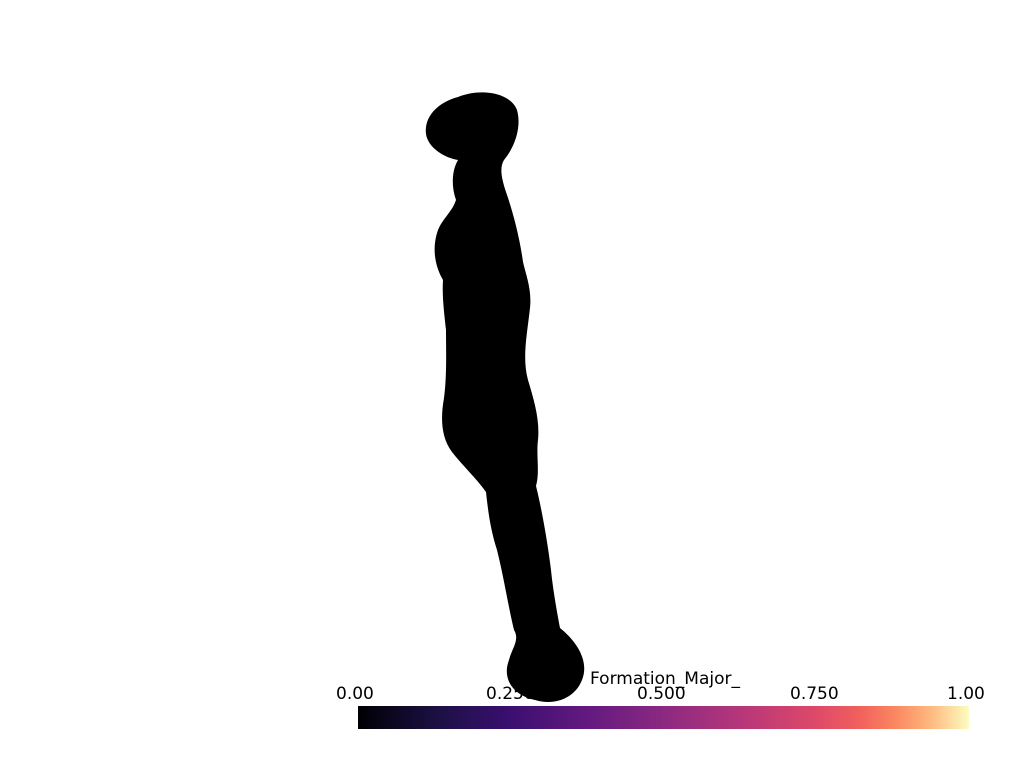 This screenshot has width=1024, height=768. What do you see at coordinates (355, 694) in the screenshot?
I see `scalar-bar-tick-label: 0.00` at bounding box center [355, 694].